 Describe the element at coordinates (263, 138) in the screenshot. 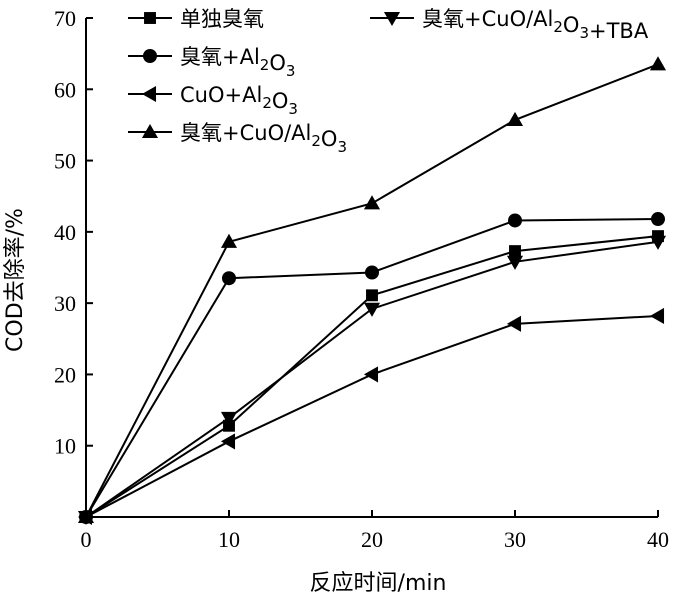

I see `legend-label: 臭氧+CuO/Al2O3` at that location.